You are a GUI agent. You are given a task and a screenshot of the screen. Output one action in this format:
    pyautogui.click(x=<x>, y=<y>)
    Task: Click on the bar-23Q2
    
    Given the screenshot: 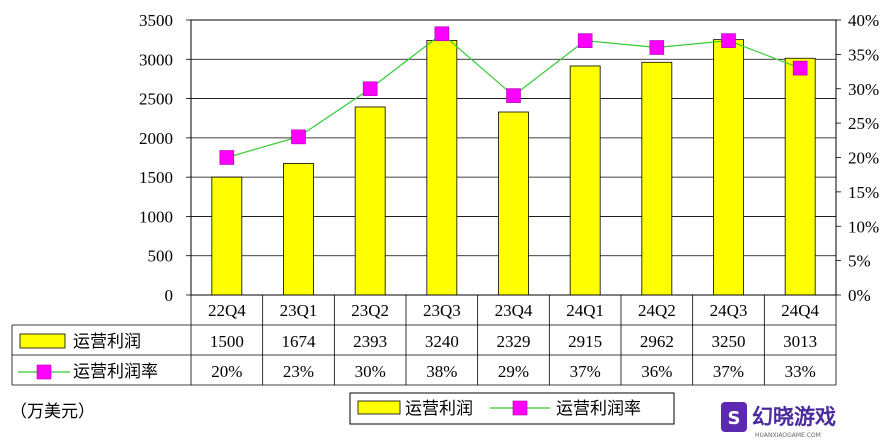 What is the action you would take?
    pyautogui.click(x=370, y=201)
    